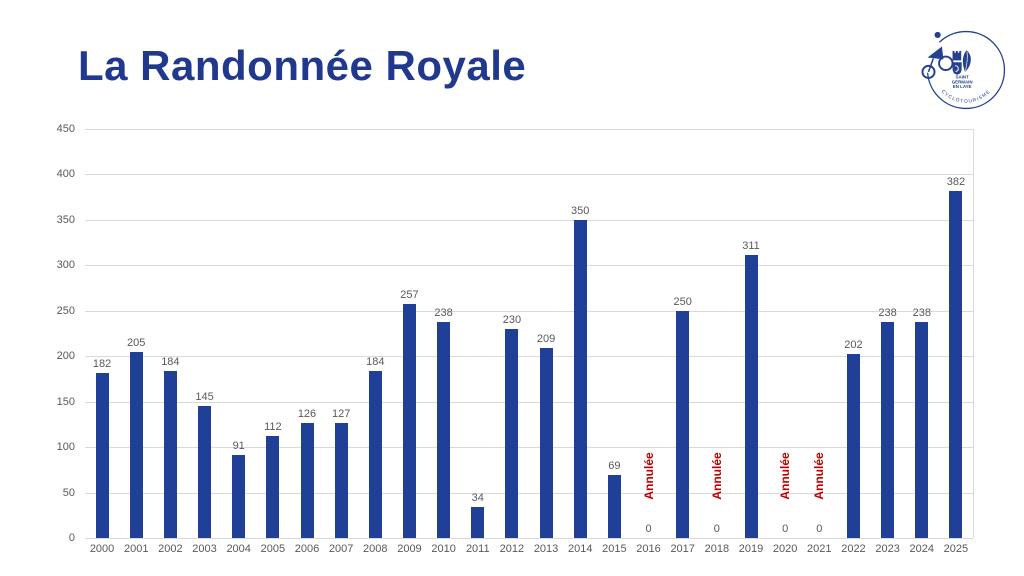  I want to click on x-tick-label: 2012, so click(512, 549).